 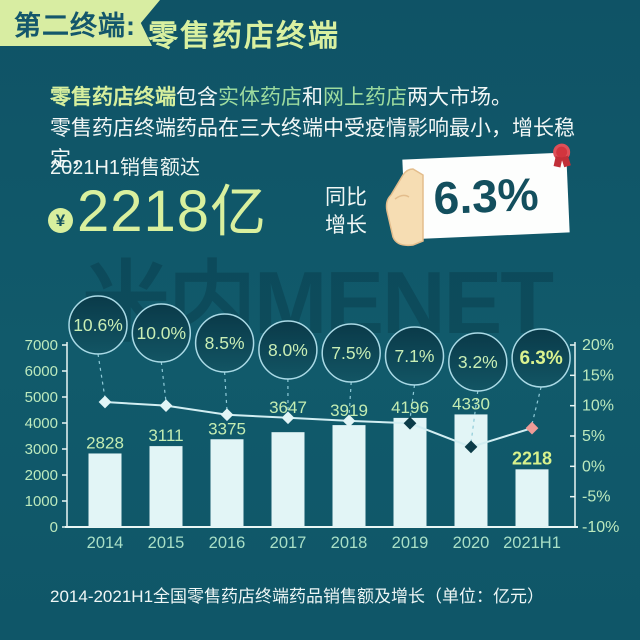 What do you see at coordinates (166, 543) in the screenshot?
I see `x-axis-label-2015: 2015` at bounding box center [166, 543].